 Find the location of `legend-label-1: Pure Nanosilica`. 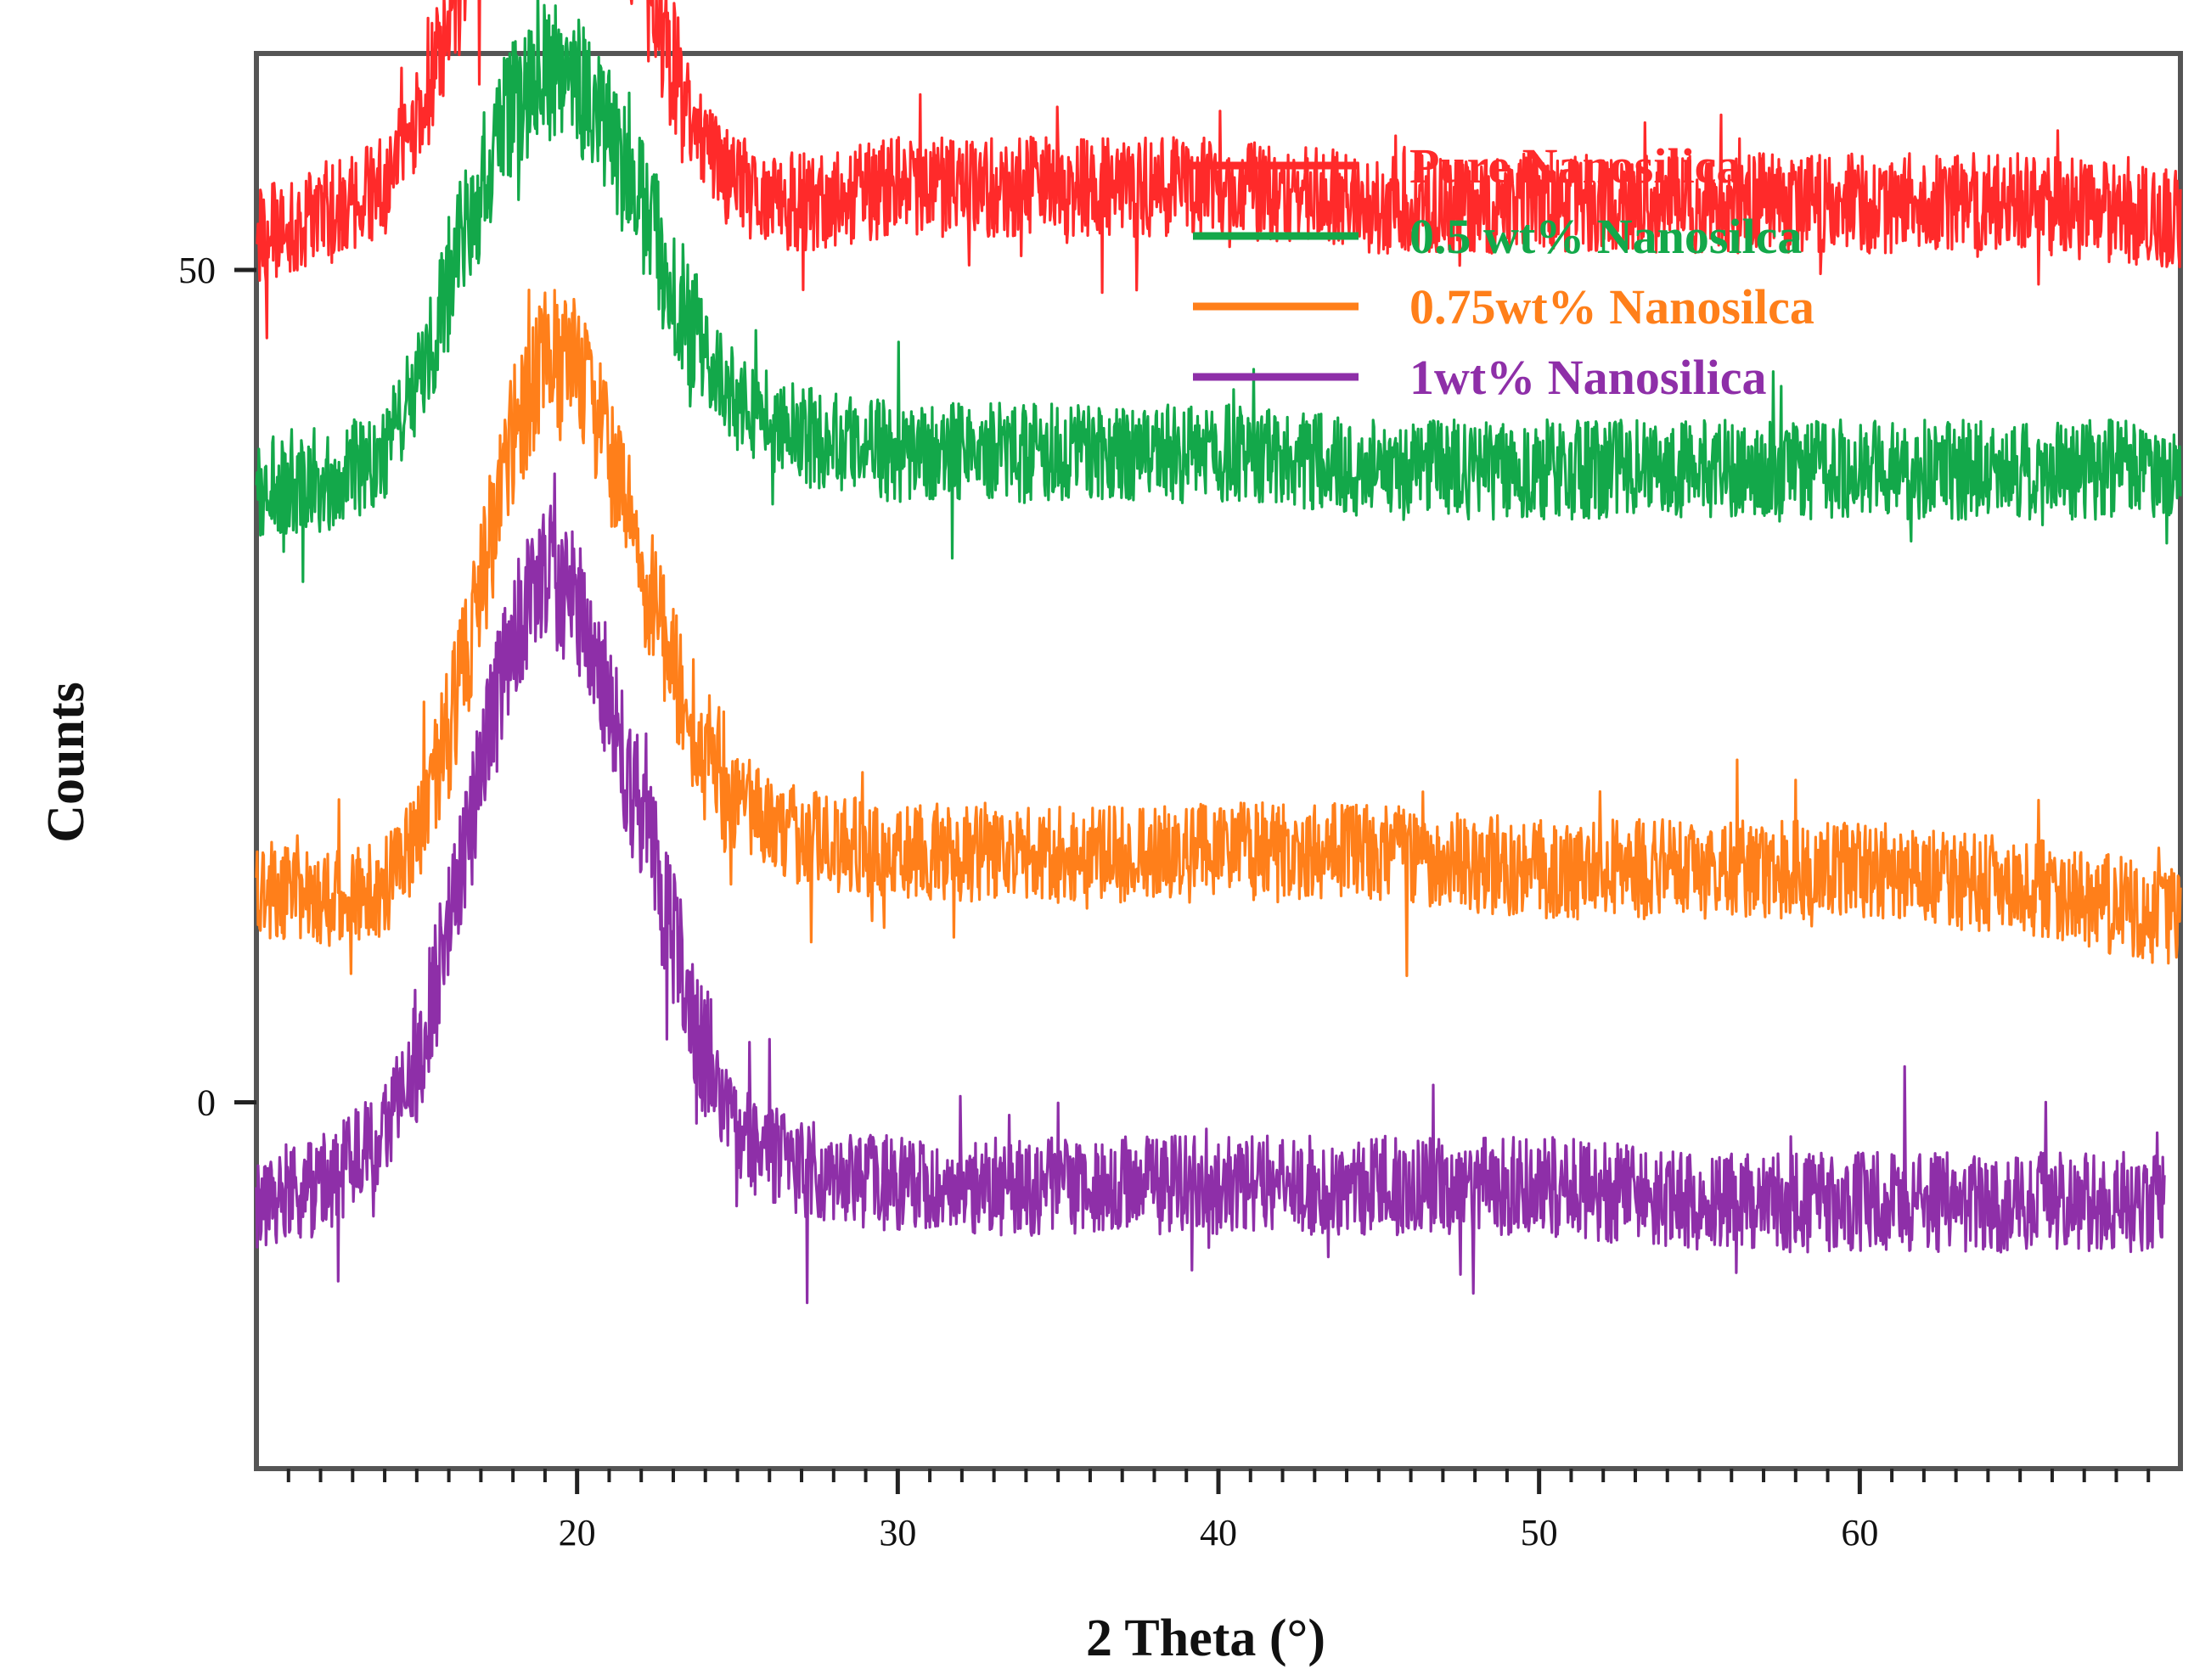

legend-label-1: Pure Nanosilica is located at coordinates (1575, 166).